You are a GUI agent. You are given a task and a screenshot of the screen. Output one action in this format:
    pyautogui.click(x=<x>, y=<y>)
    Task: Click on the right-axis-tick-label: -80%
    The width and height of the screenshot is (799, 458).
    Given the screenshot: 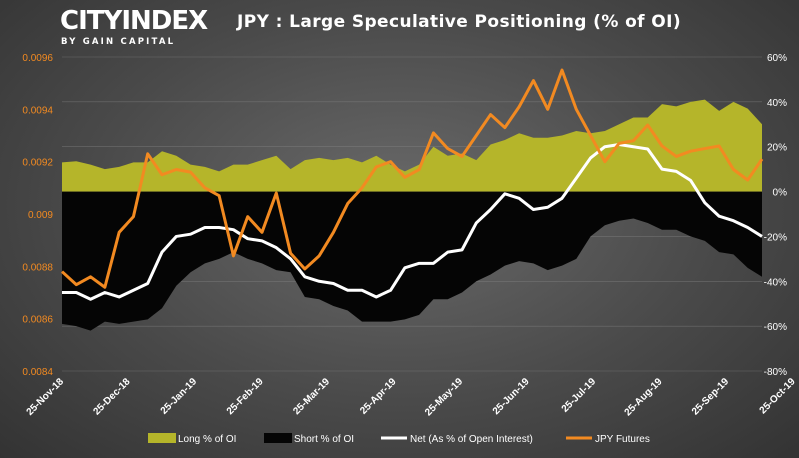 What is the action you would take?
    pyautogui.click(x=775, y=372)
    